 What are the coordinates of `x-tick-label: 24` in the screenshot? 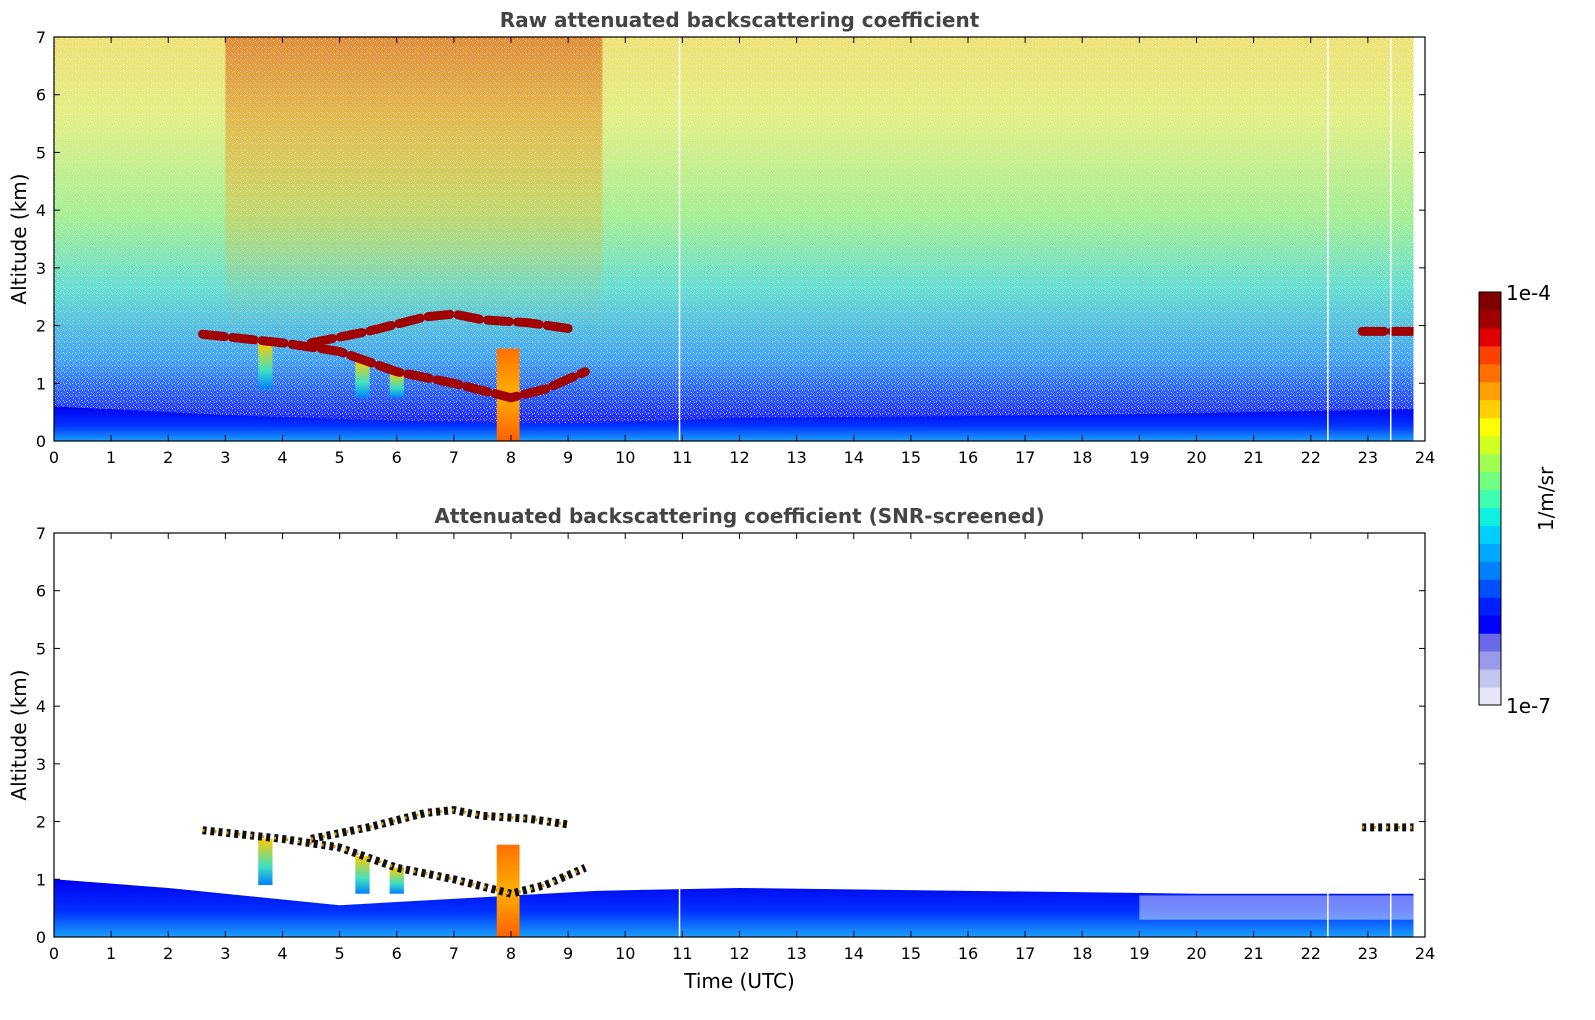 It's located at (1425, 457).